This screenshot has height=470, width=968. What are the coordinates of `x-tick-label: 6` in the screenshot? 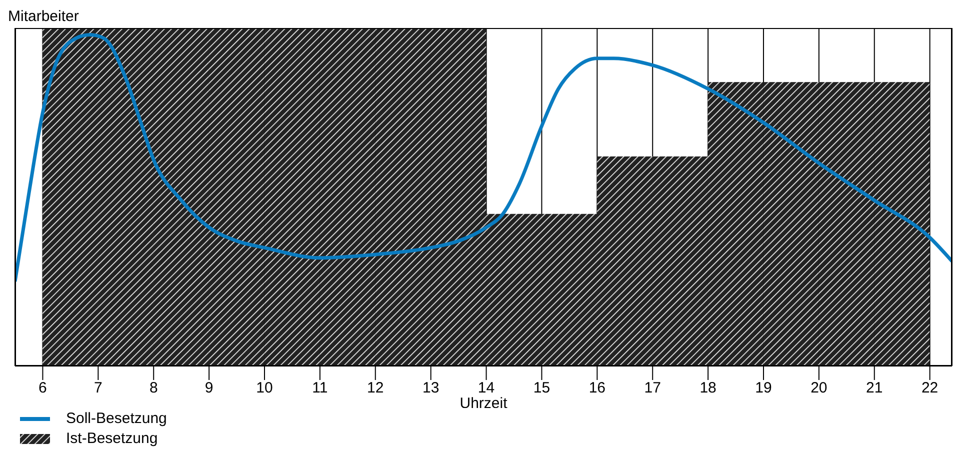 It's located at (42, 388).